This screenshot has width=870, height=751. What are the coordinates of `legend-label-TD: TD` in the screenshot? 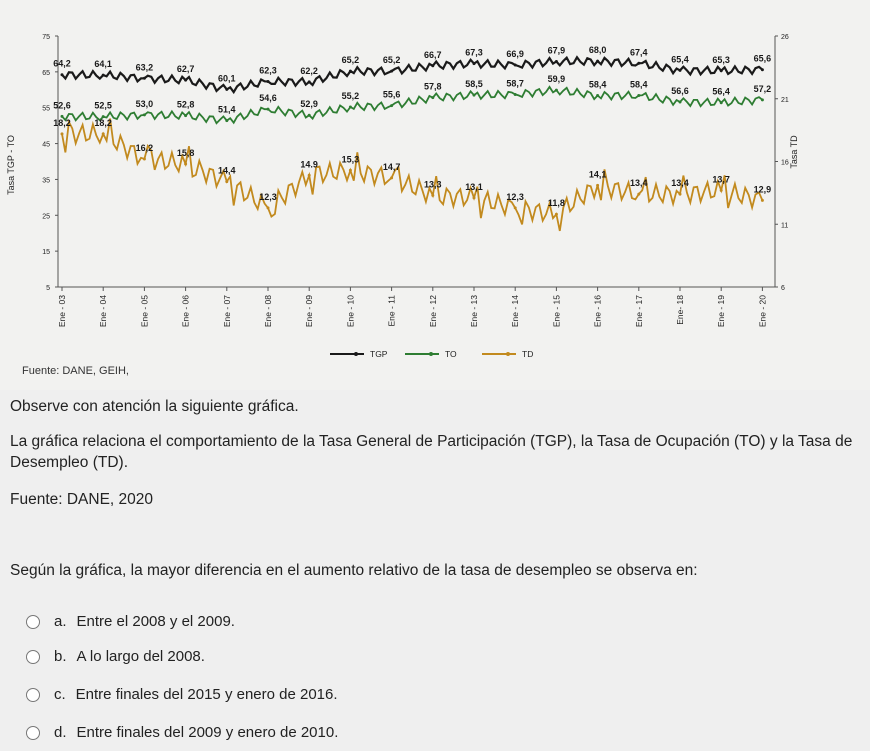 It's located at (527, 354).